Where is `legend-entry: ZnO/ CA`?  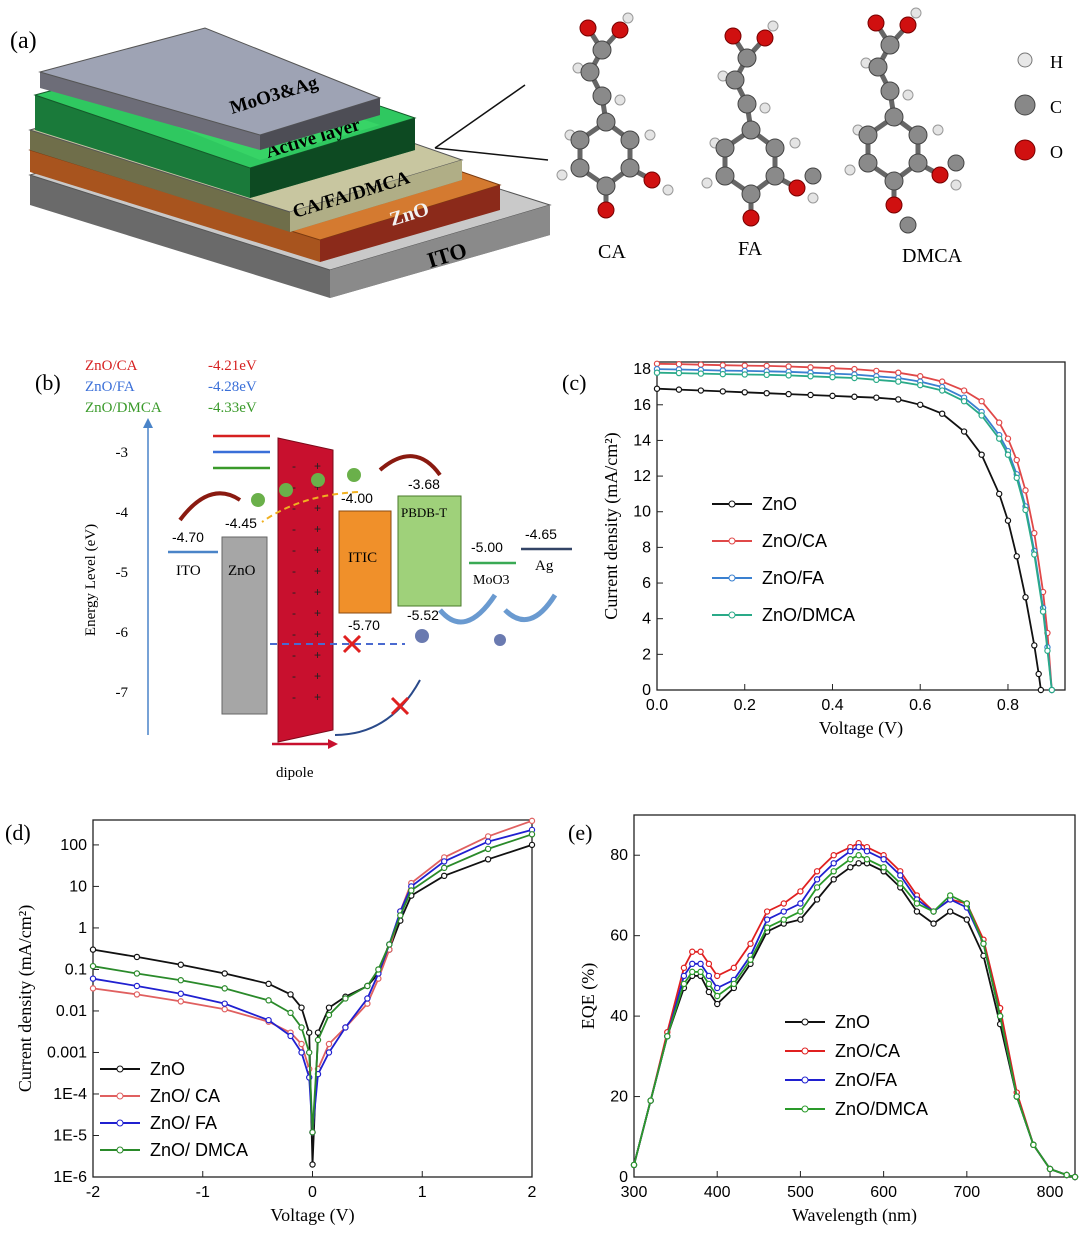
legend-entry: ZnO/ CA is located at coordinates (185, 1096).